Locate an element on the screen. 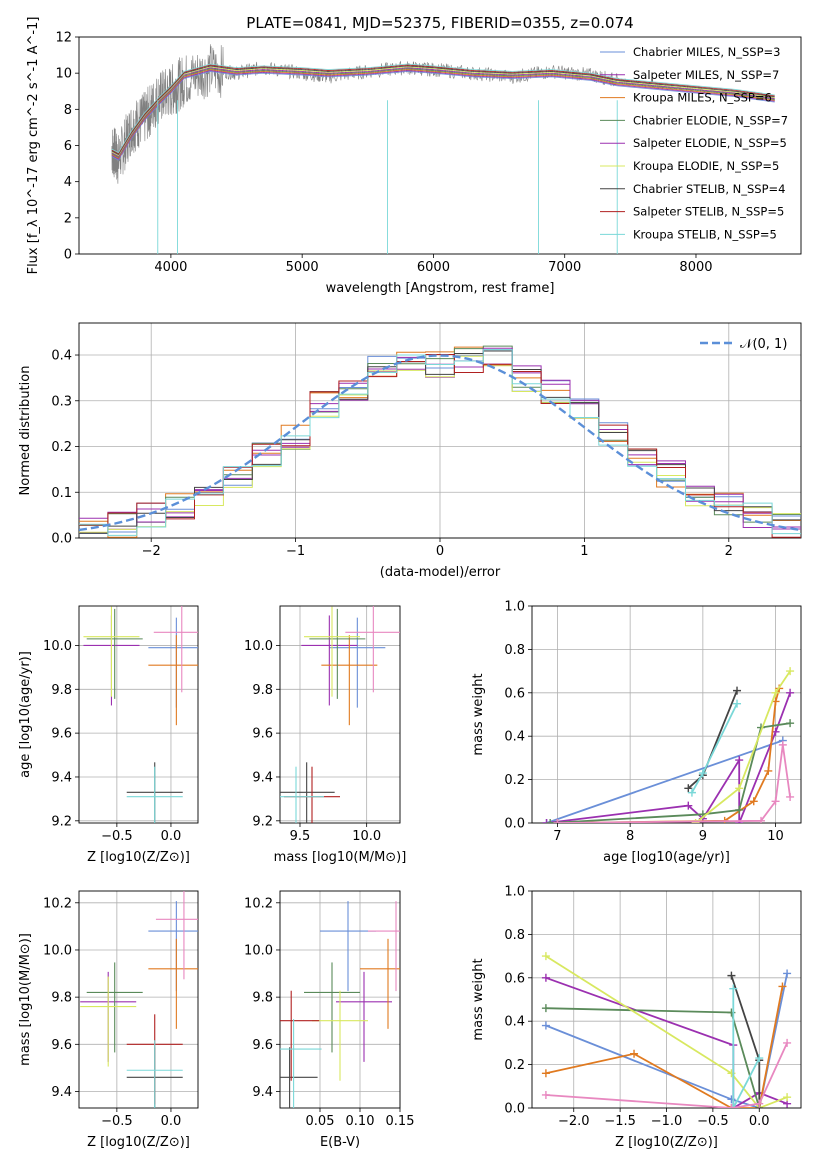 This screenshot has height=1170, width=819. legend-label: Chabrier ELODIE, N_SSP=7 is located at coordinates (710, 120).